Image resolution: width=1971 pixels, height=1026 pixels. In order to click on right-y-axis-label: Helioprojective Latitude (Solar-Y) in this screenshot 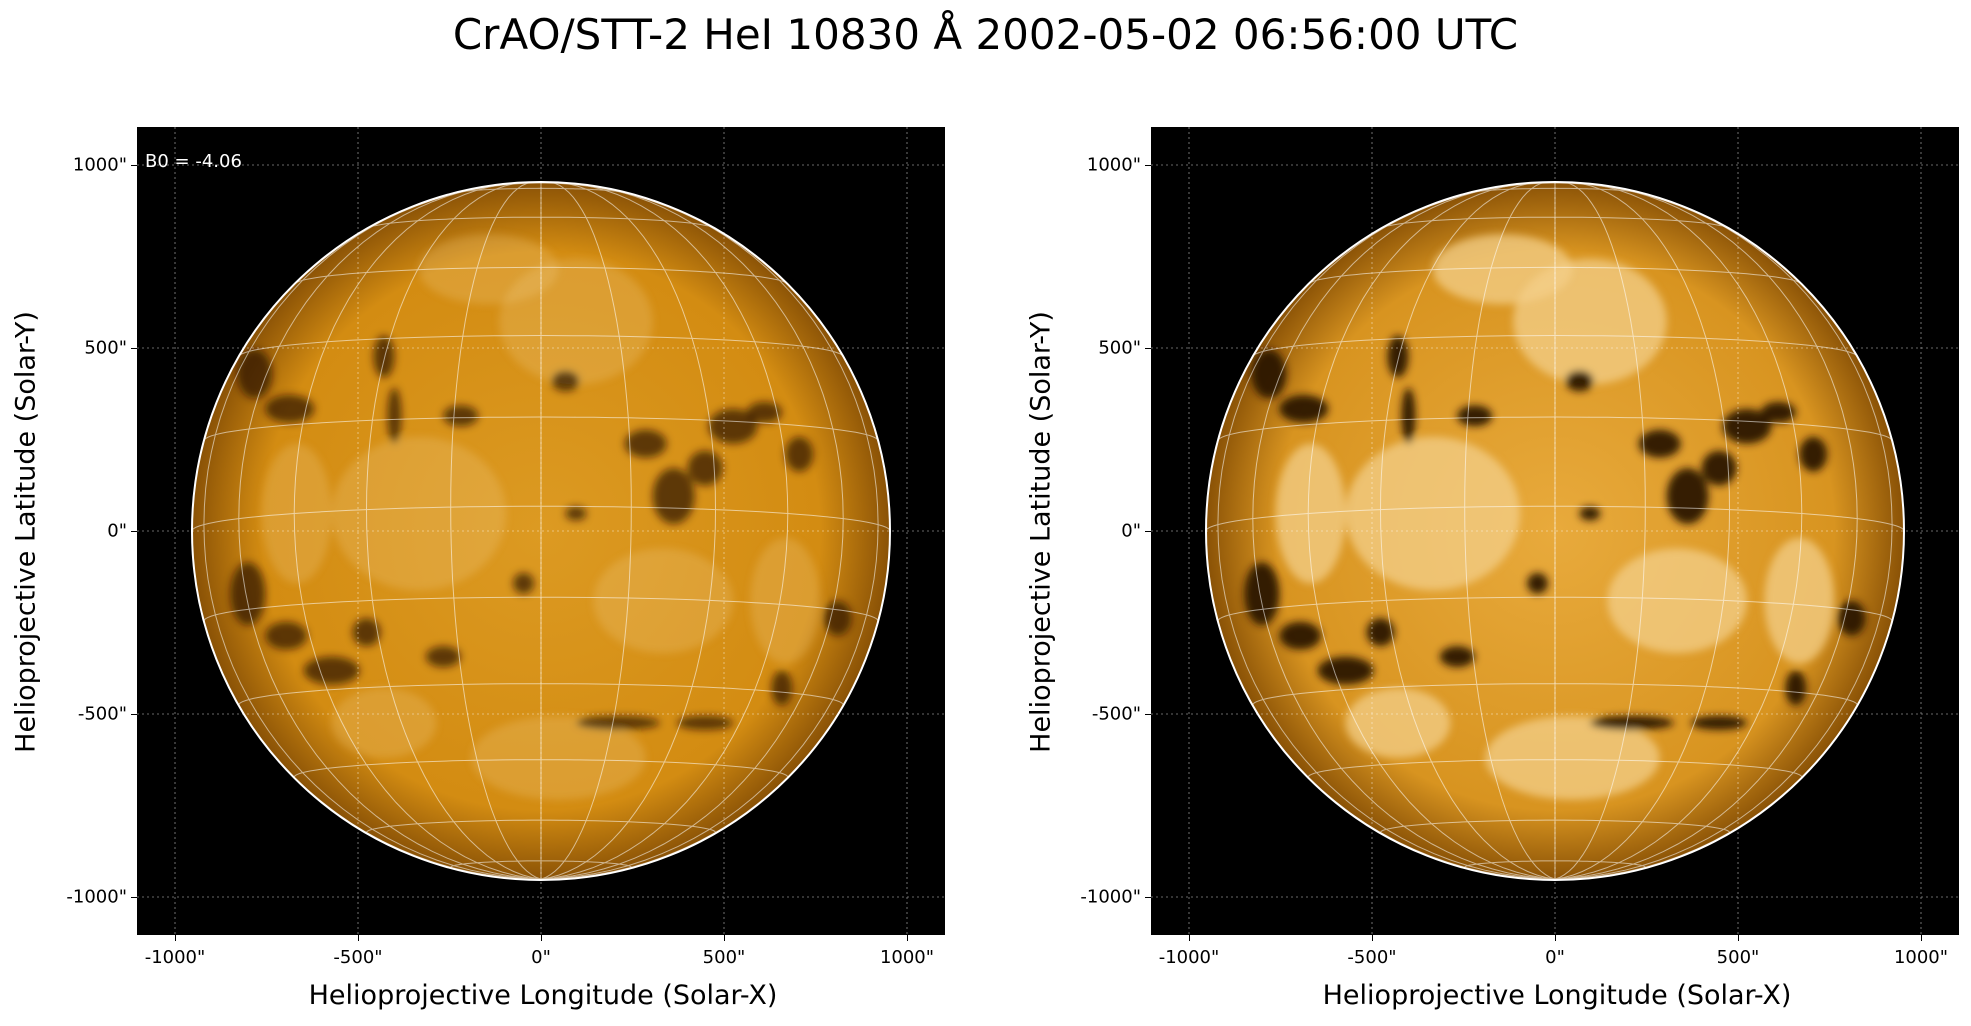, I will do `click(1041, 532)`.